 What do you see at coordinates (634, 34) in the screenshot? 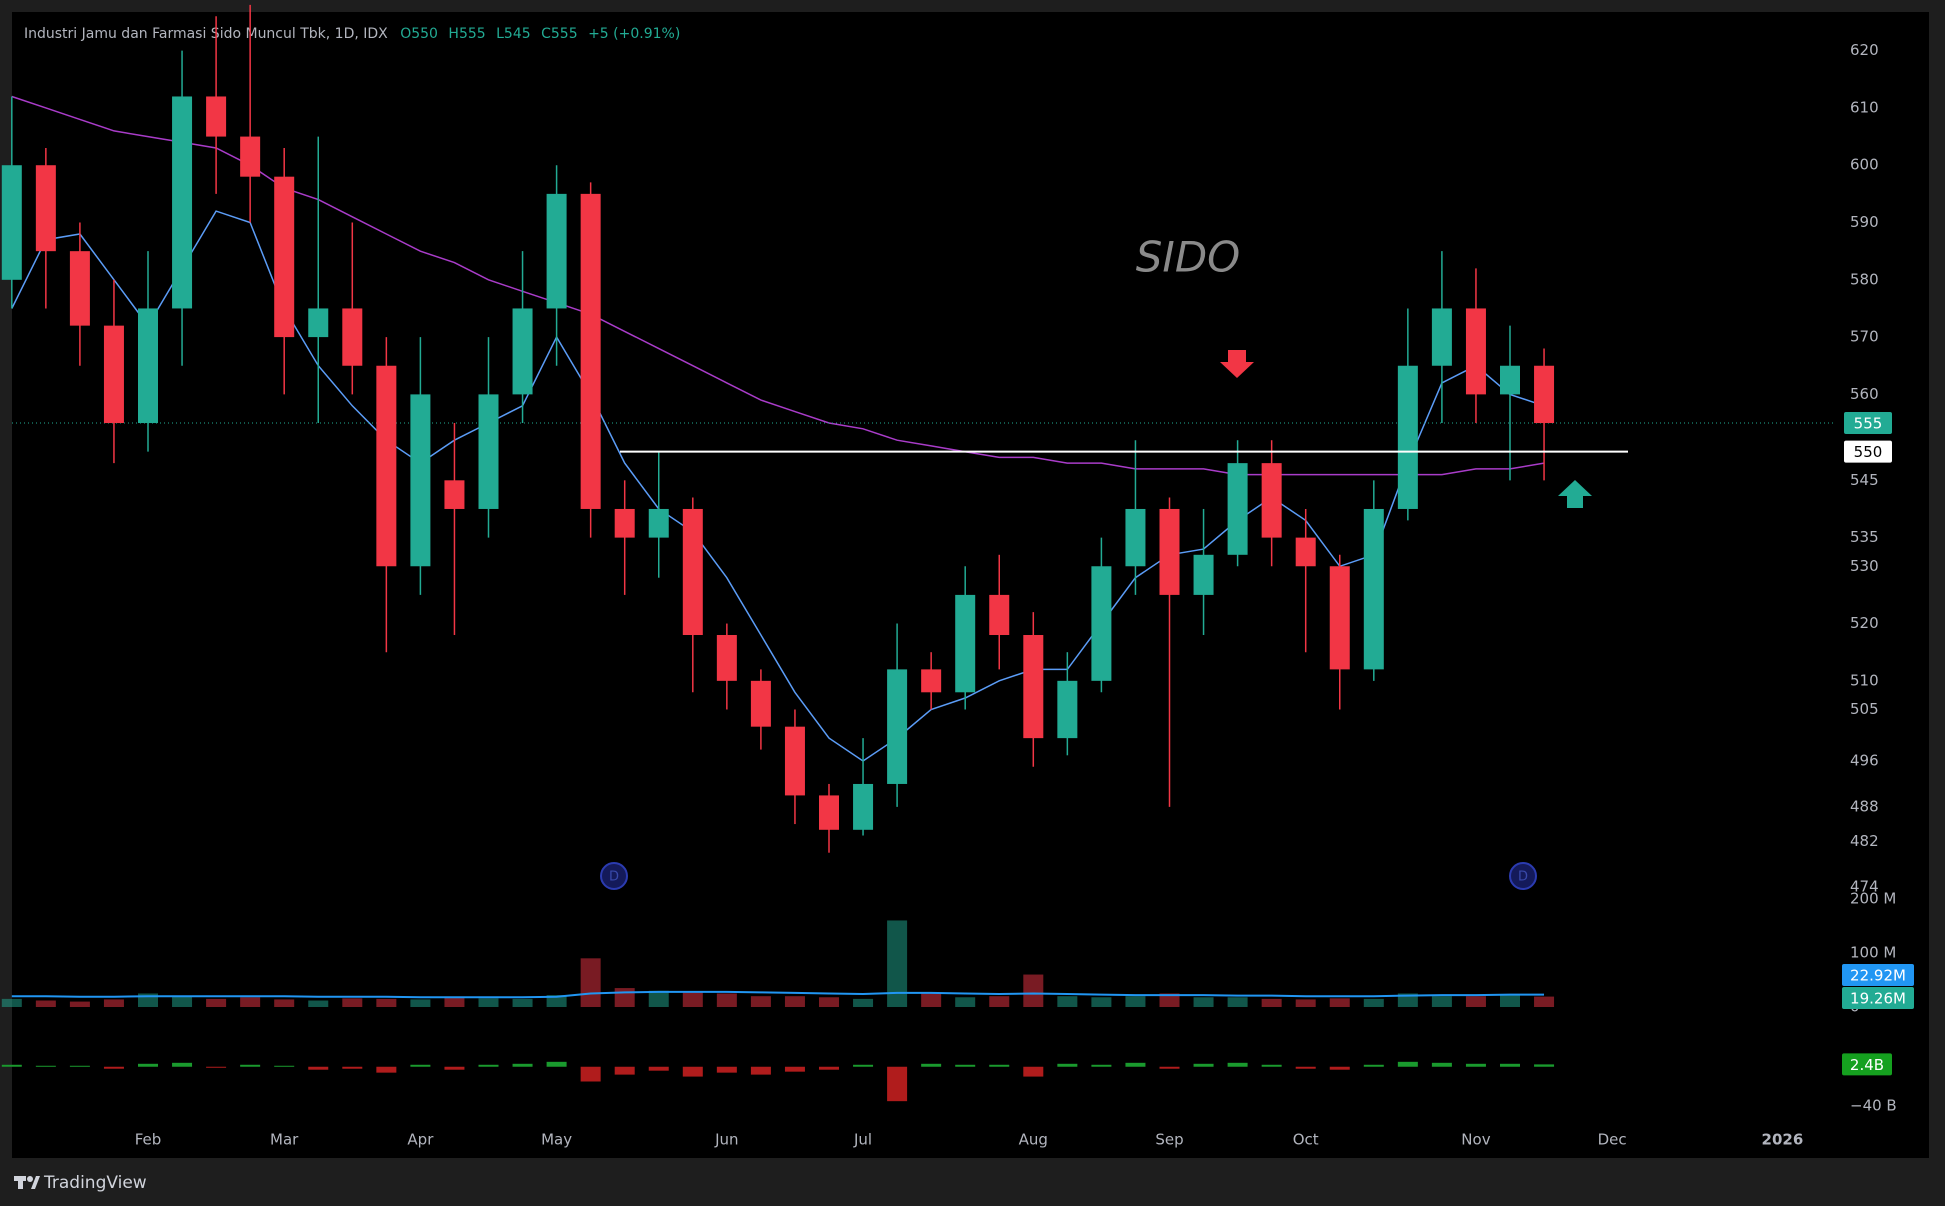
I see `ohlc-change: +5 (+0.91%)` at bounding box center [634, 34].